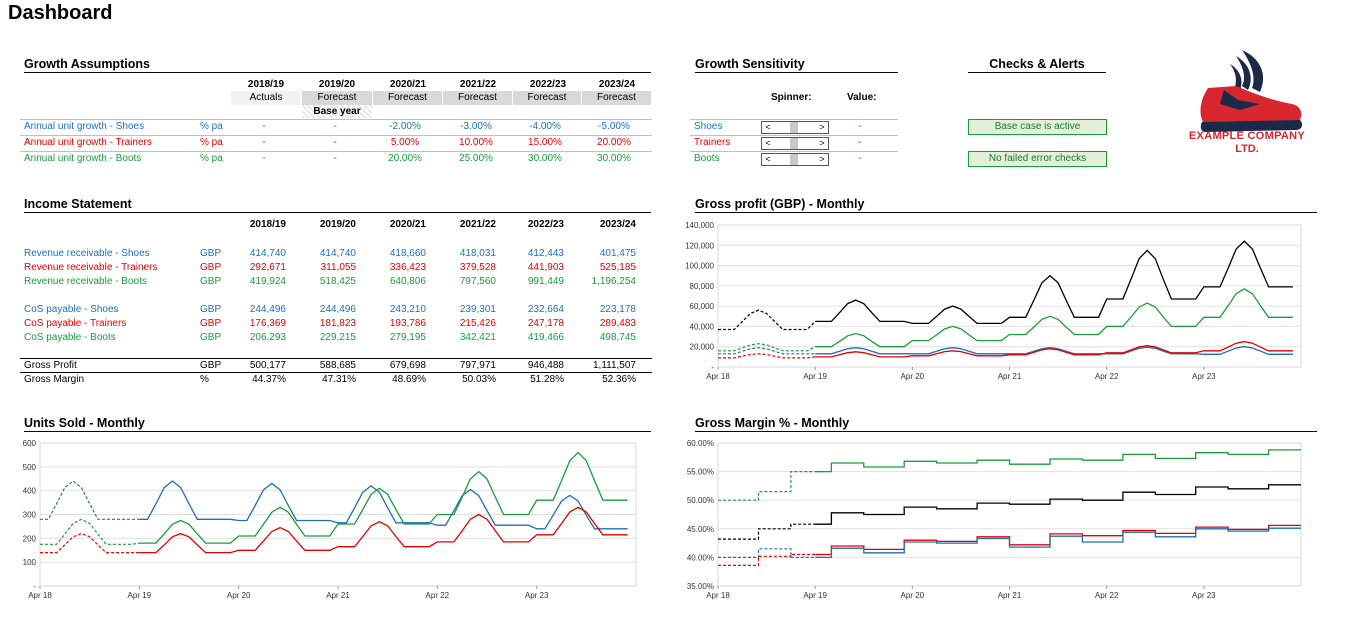 The width and height of the screenshot is (1355, 633). What do you see at coordinates (791, 97) in the screenshot?
I see `spinner-header: Spinner:` at bounding box center [791, 97].